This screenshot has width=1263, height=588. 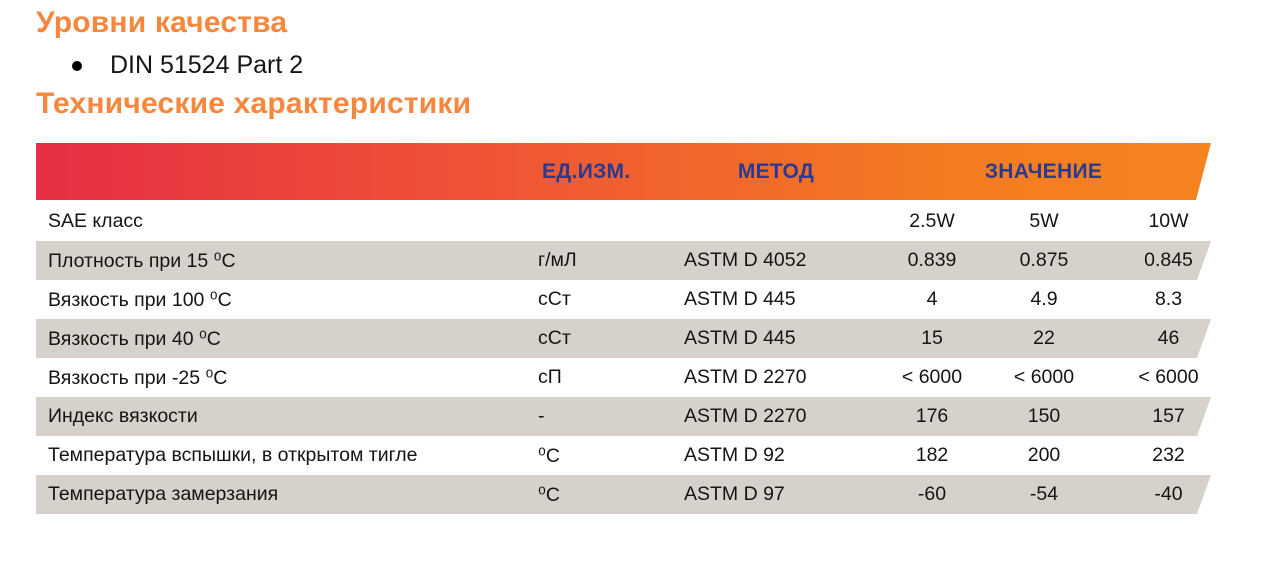 I want to click on row-value-2-5w: -60, so click(x=932, y=494).